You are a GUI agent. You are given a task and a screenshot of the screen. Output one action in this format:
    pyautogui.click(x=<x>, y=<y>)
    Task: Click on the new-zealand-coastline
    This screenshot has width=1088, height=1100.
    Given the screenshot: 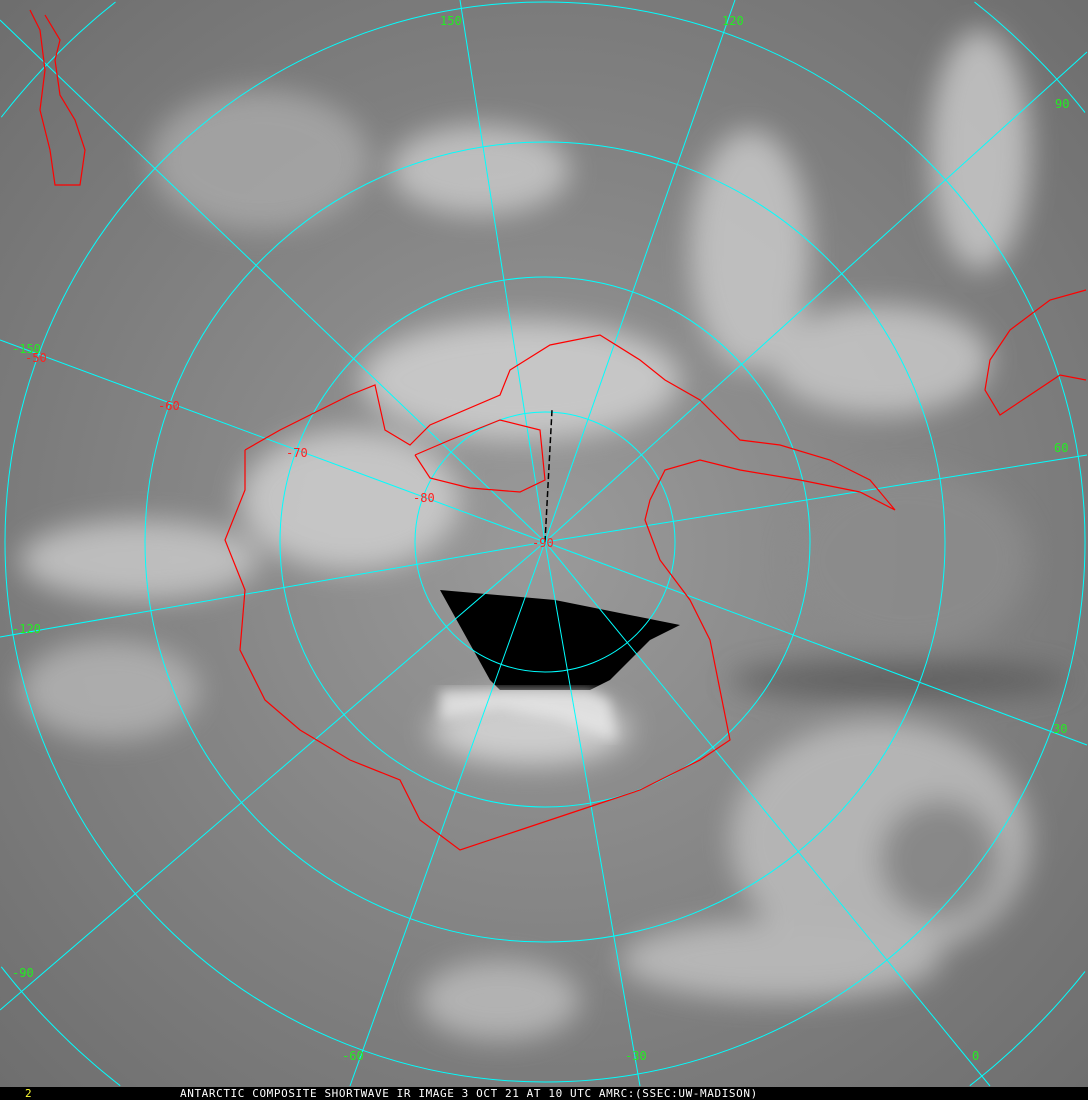 What is the action you would take?
    pyautogui.click(x=57, y=97)
    